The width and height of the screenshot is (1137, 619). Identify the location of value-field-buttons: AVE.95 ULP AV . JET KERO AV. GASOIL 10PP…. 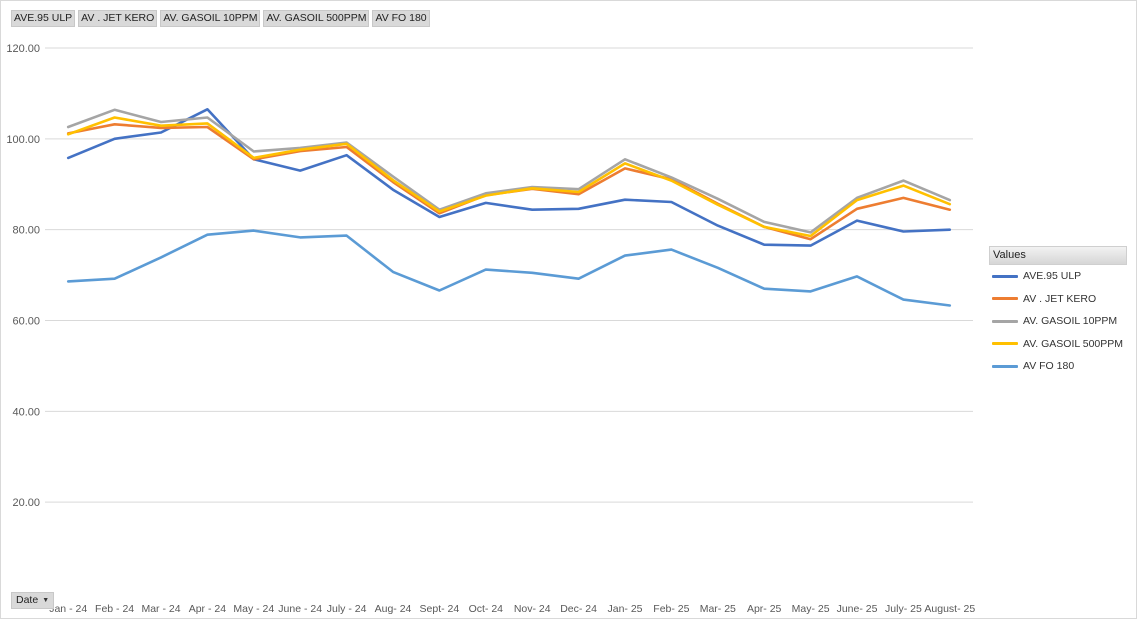
(220, 18).